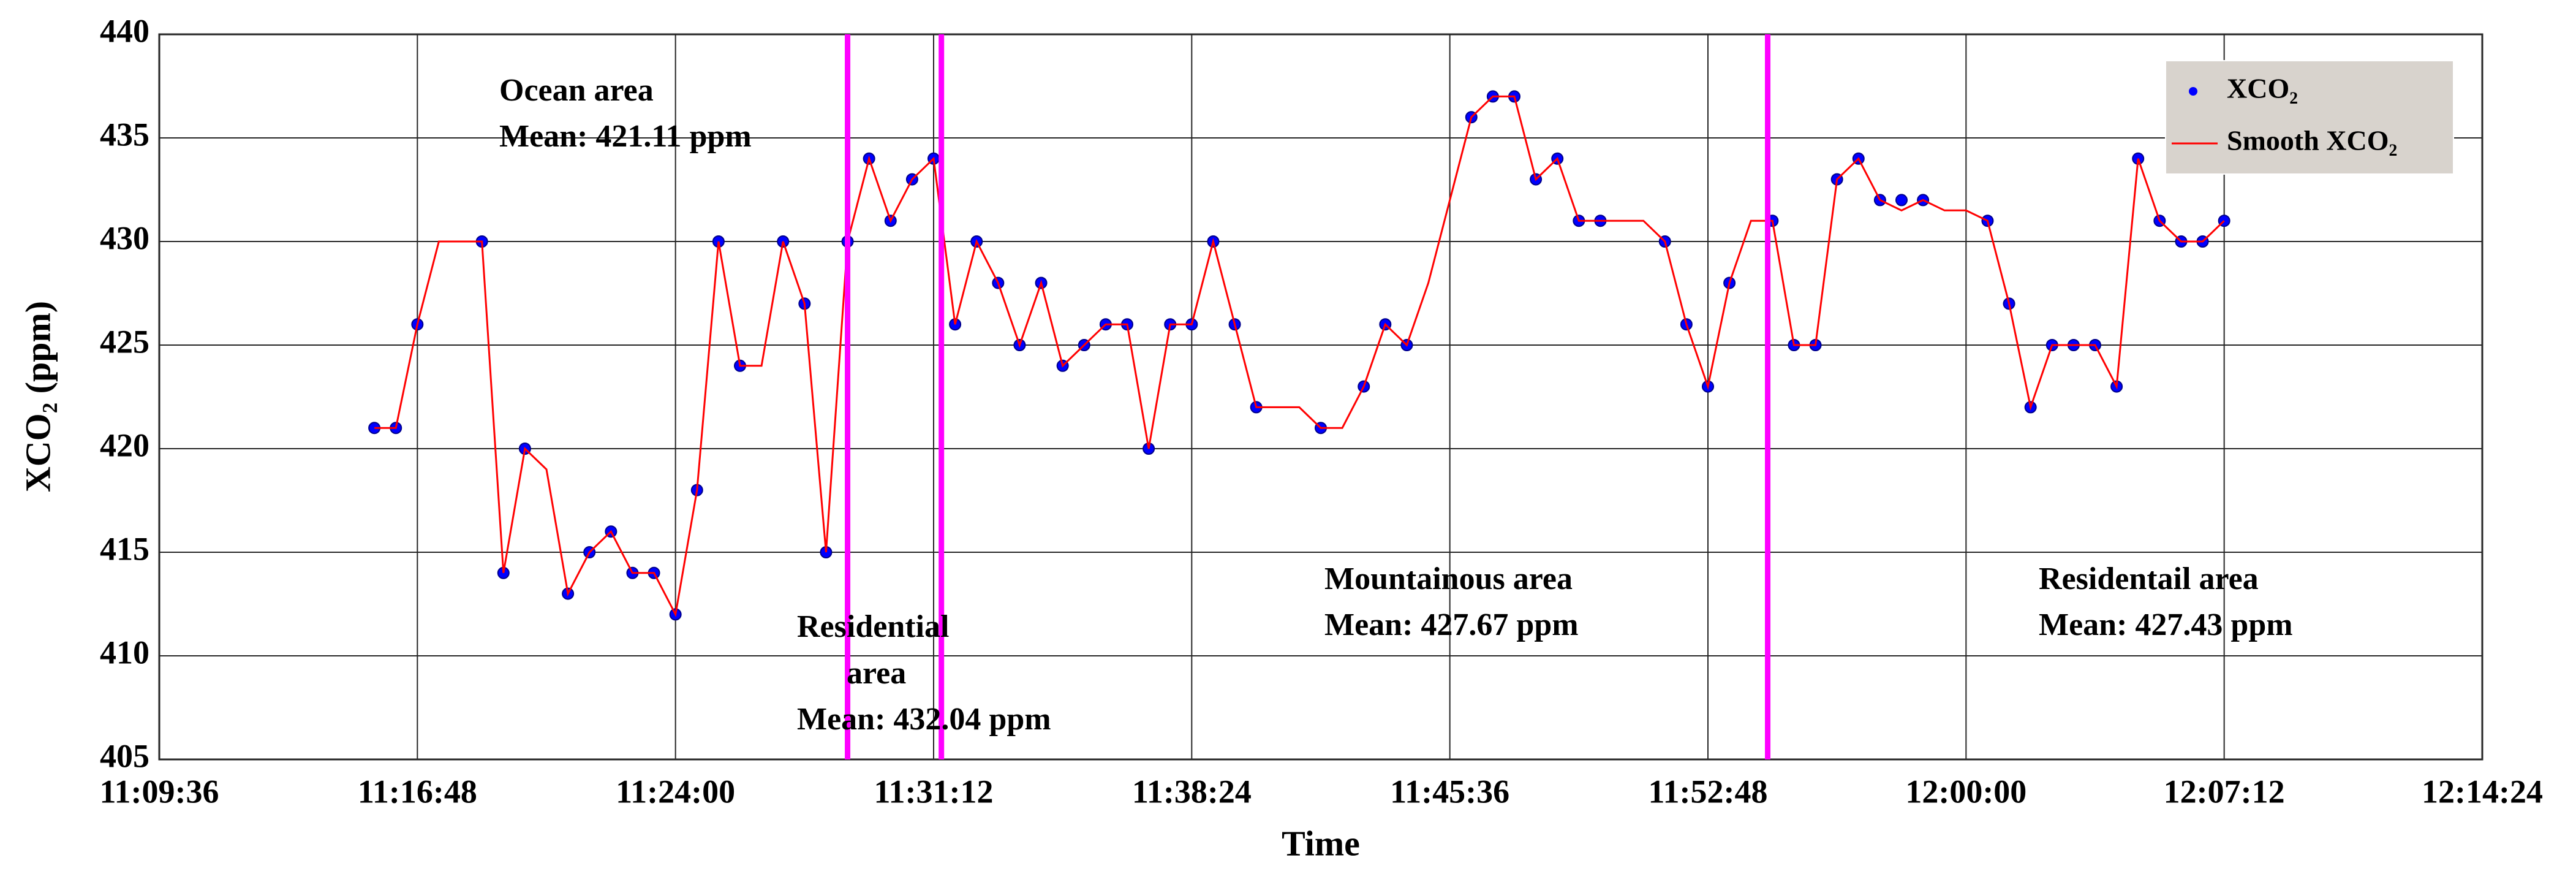 Image resolution: width=2576 pixels, height=882 pixels. Describe the element at coordinates (124, 652) in the screenshot. I see `y-tick-label: 410` at that location.